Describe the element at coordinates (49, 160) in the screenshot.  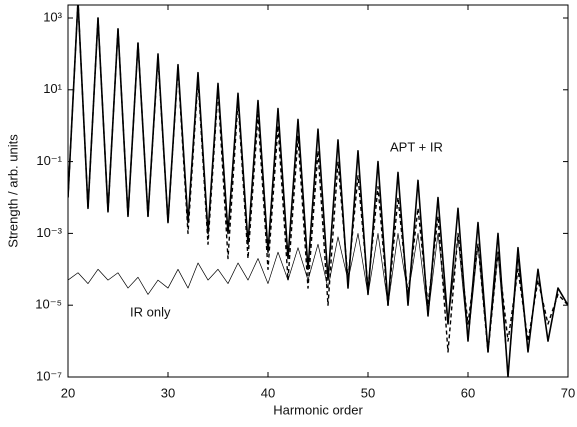
I see `y-tick-label: 10⁻¹` at that location.